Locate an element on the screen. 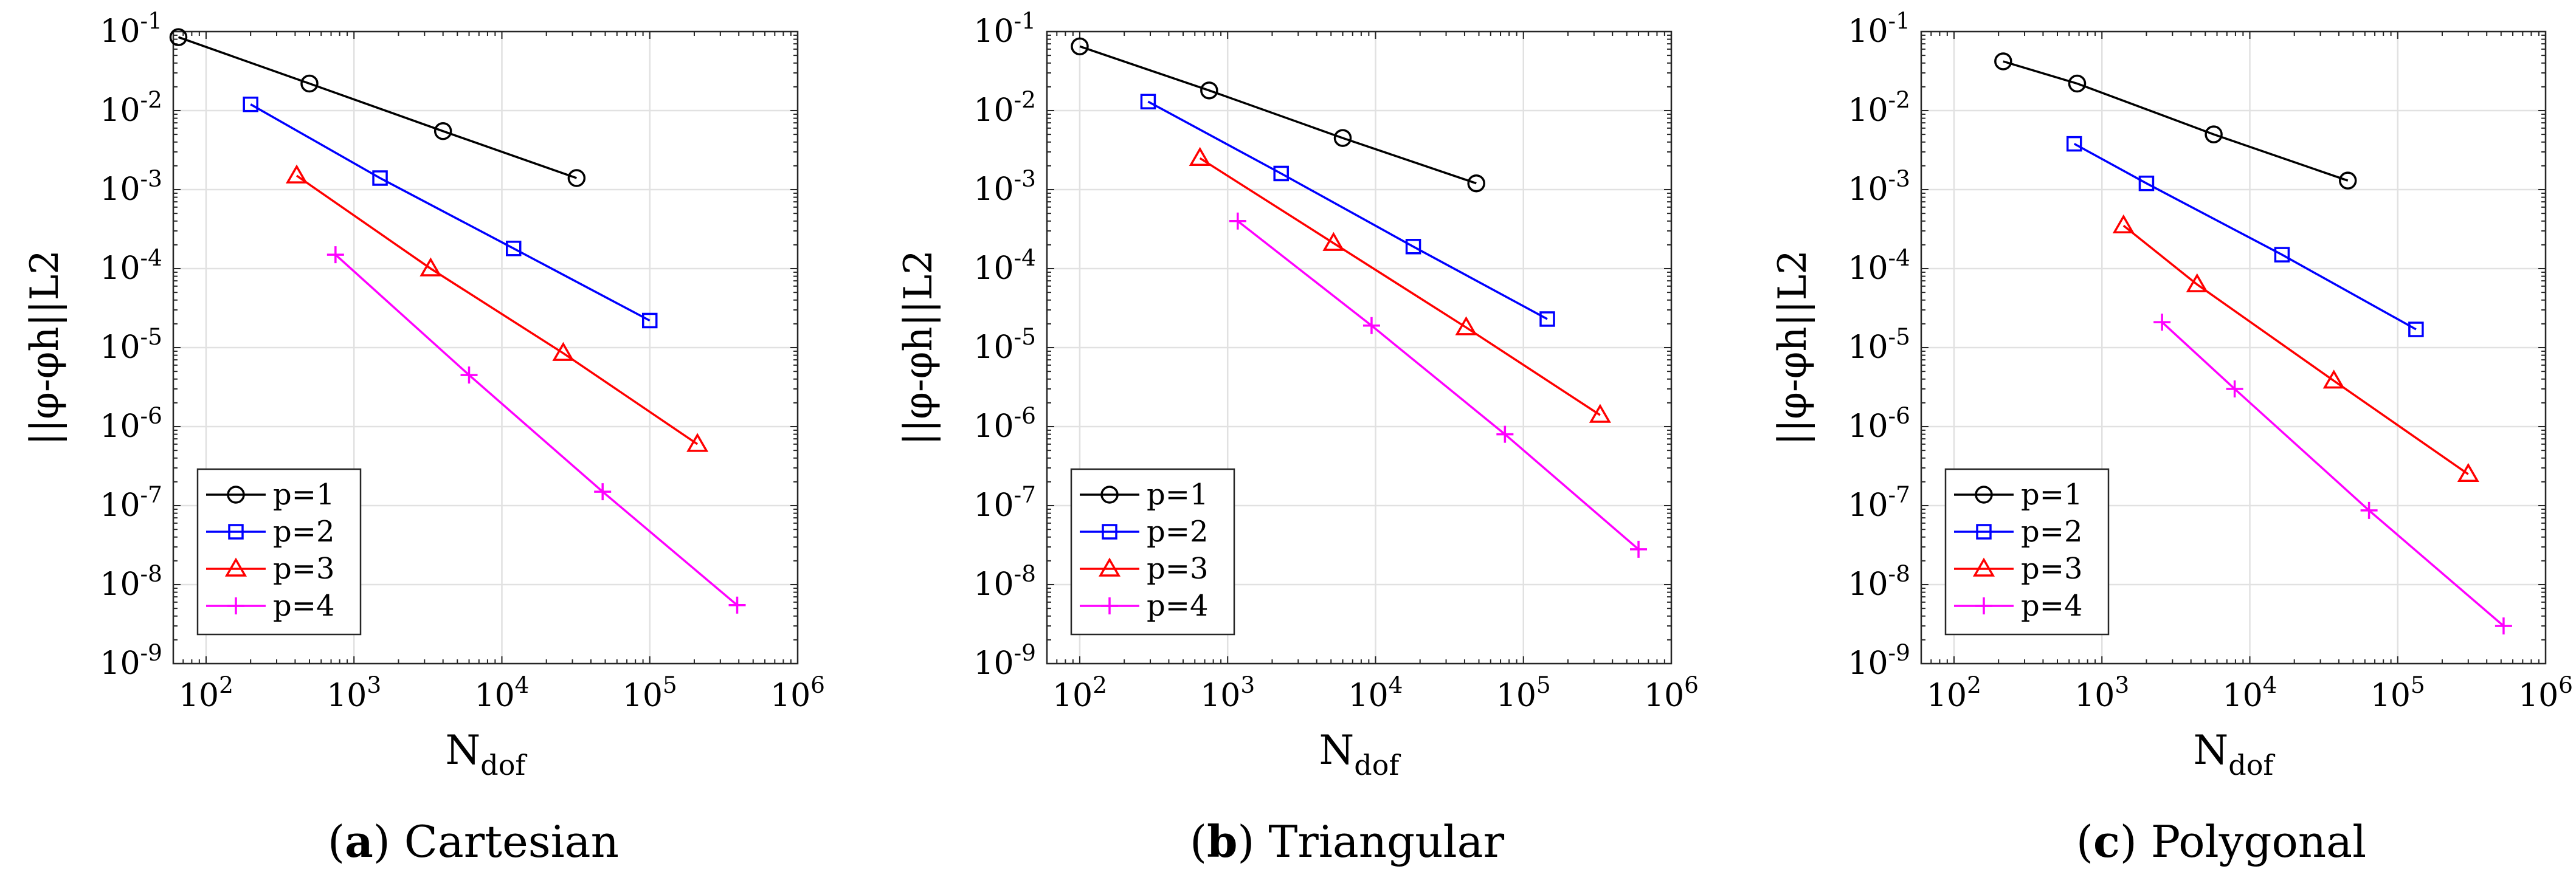 This screenshot has height=883, width=2576. legend-label: p=4 is located at coordinates (2051, 606).